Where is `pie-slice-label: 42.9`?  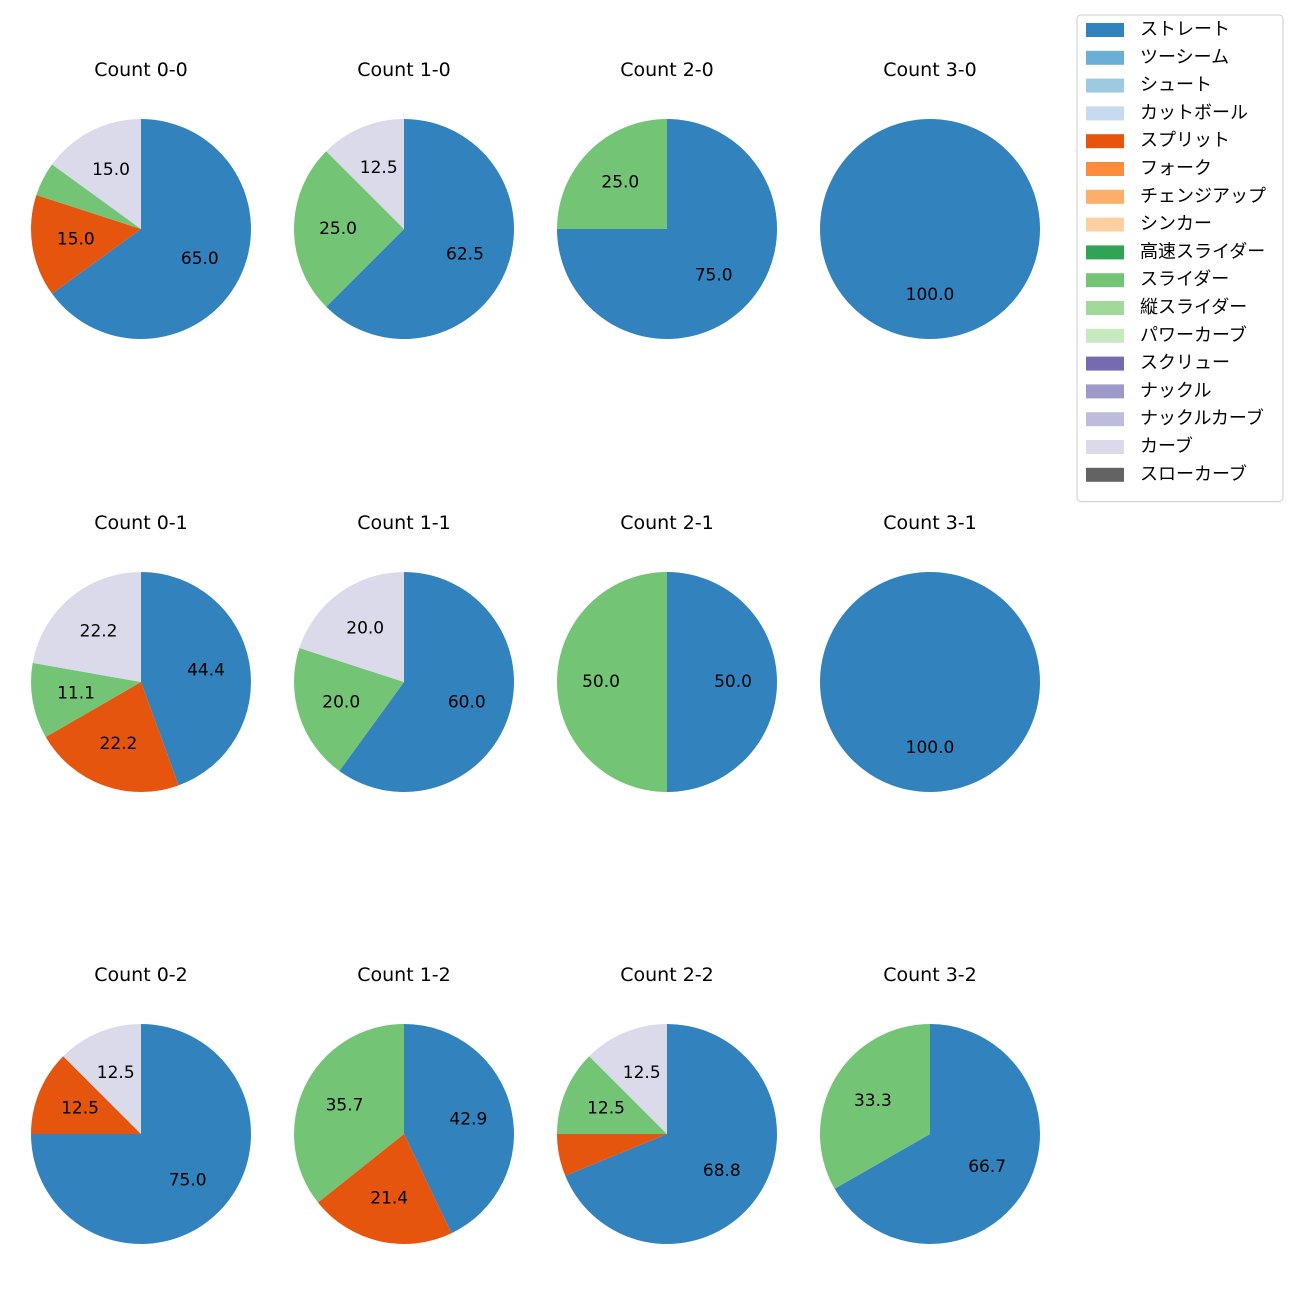
pie-slice-label: 42.9 is located at coordinates (468, 1119).